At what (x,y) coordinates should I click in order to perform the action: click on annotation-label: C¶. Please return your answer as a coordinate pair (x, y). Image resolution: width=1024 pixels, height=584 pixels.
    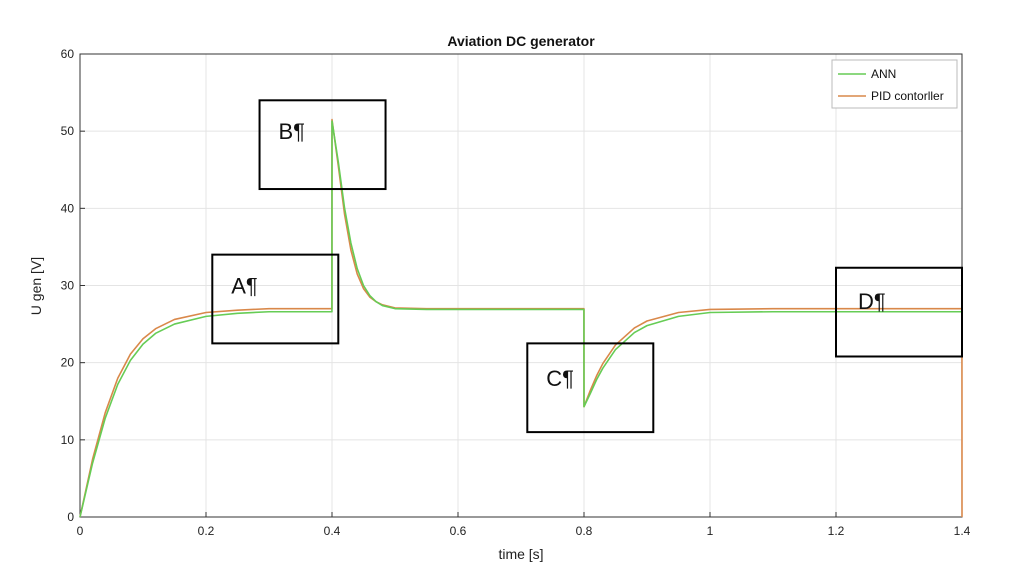
    Looking at the image, I should click on (560, 378).